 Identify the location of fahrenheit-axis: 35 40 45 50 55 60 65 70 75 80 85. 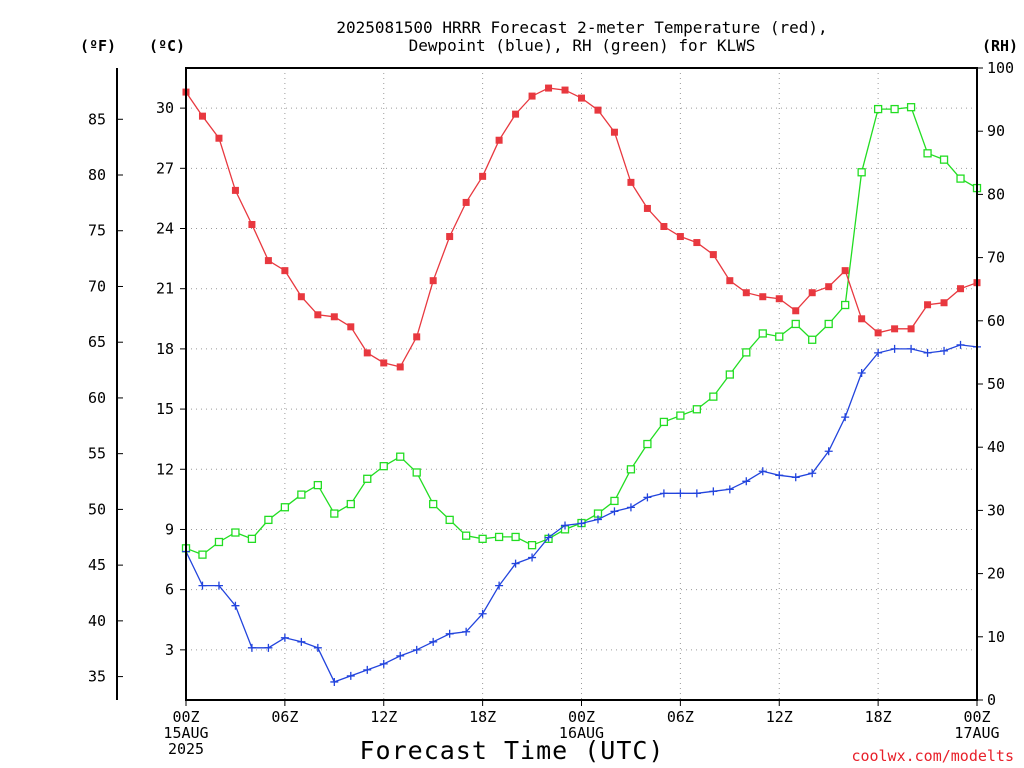
(105, 398).